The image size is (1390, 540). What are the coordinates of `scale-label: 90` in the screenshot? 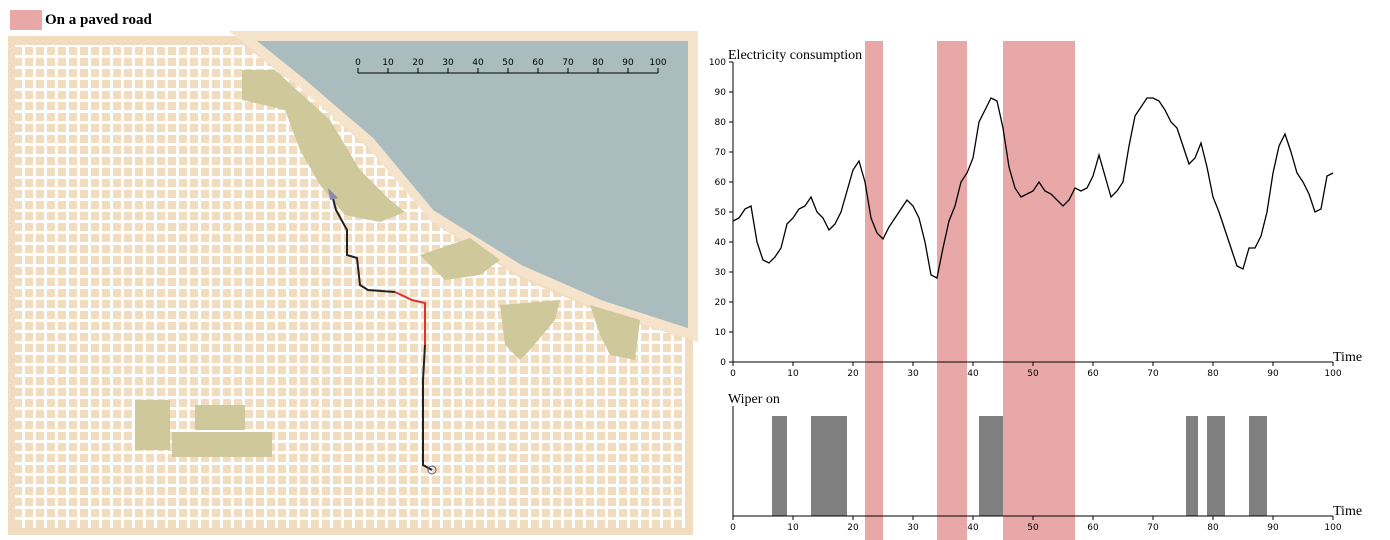 It's located at (628, 63).